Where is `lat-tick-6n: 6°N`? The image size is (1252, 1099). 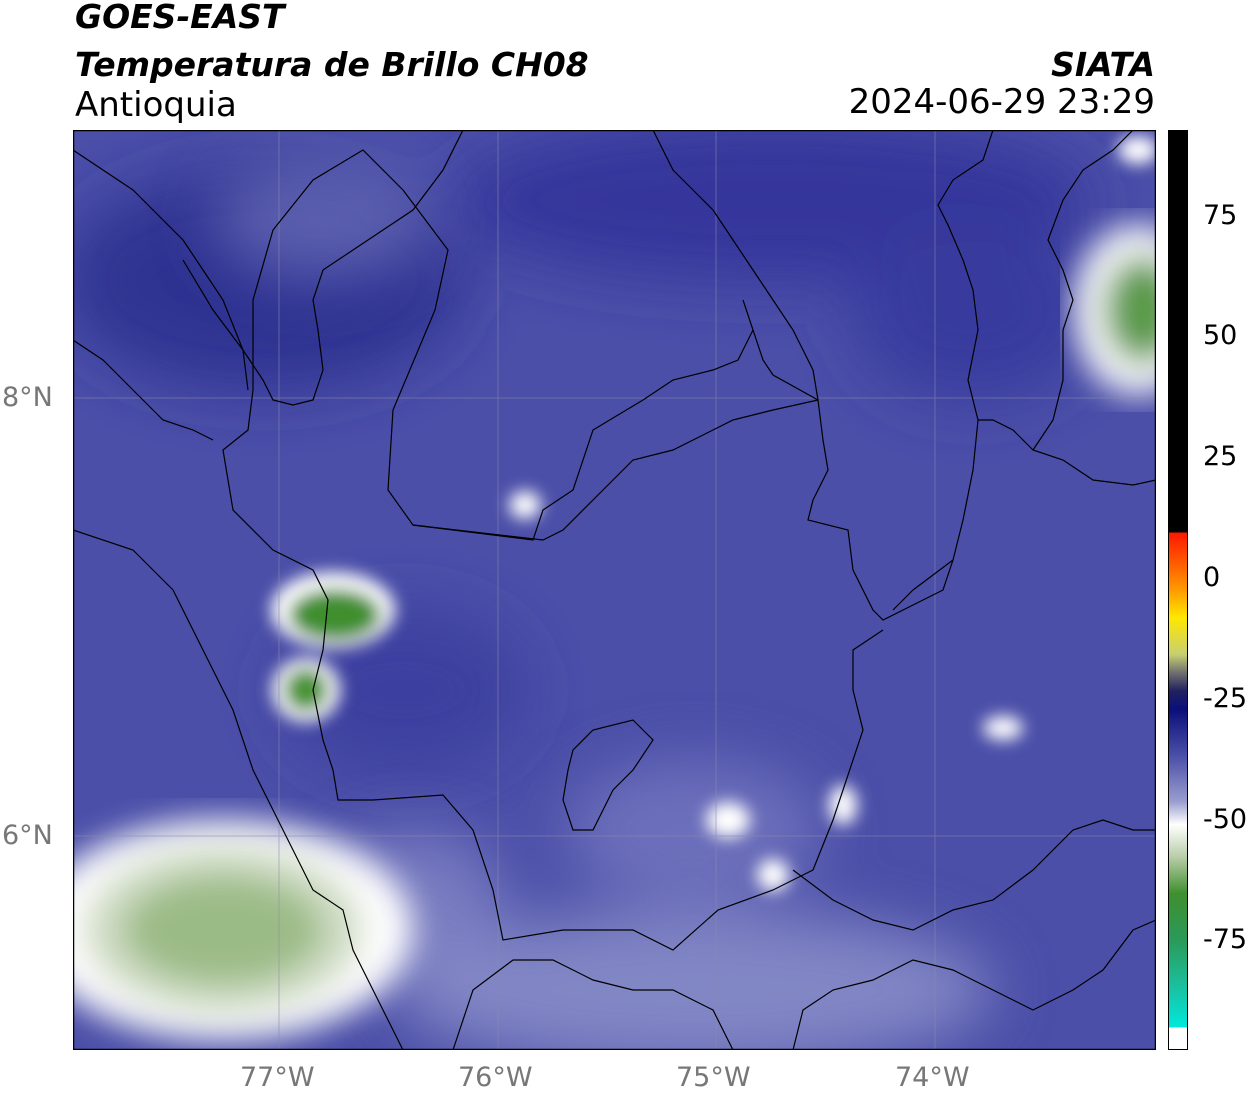 lat-tick-6n: 6°N is located at coordinates (27, 835).